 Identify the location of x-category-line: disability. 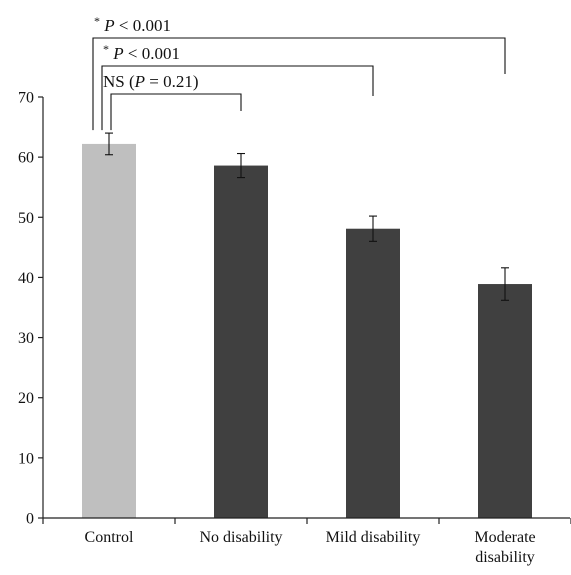
(505, 557).